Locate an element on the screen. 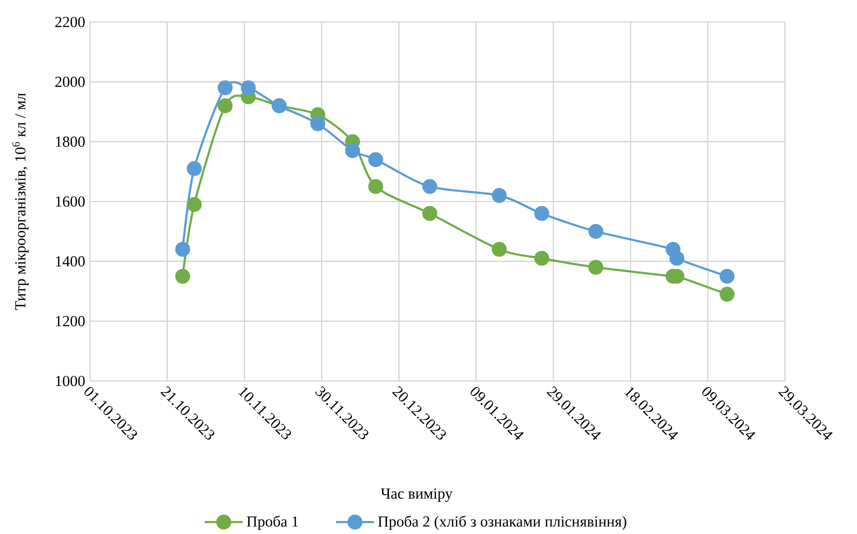  y-tick-label: 1400 is located at coordinates (70, 261).